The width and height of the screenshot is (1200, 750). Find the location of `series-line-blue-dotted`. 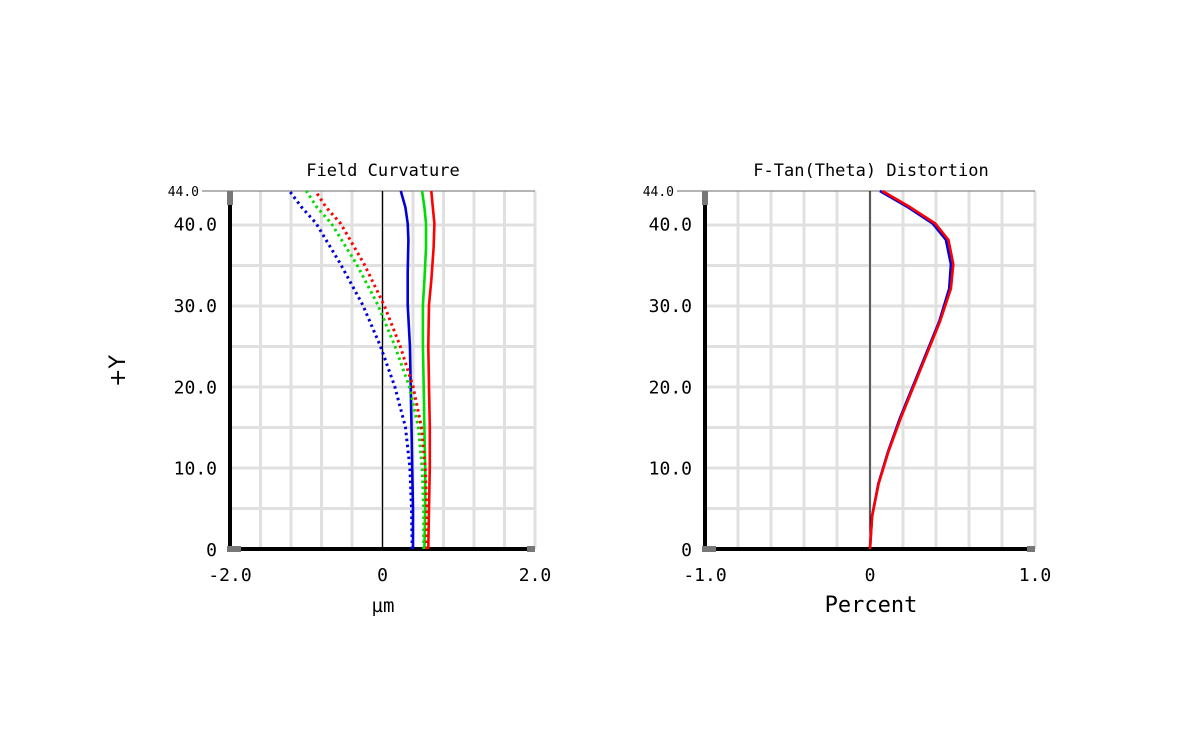

series-line-blue-dotted is located at coordinates (351, 370).